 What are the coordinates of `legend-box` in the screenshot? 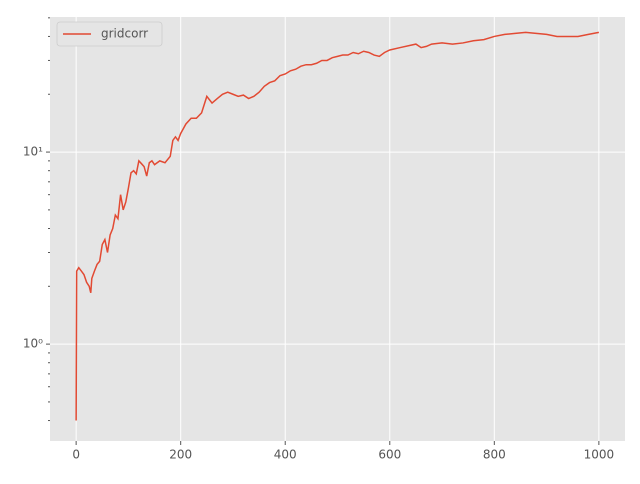 It's located at (109, 34).